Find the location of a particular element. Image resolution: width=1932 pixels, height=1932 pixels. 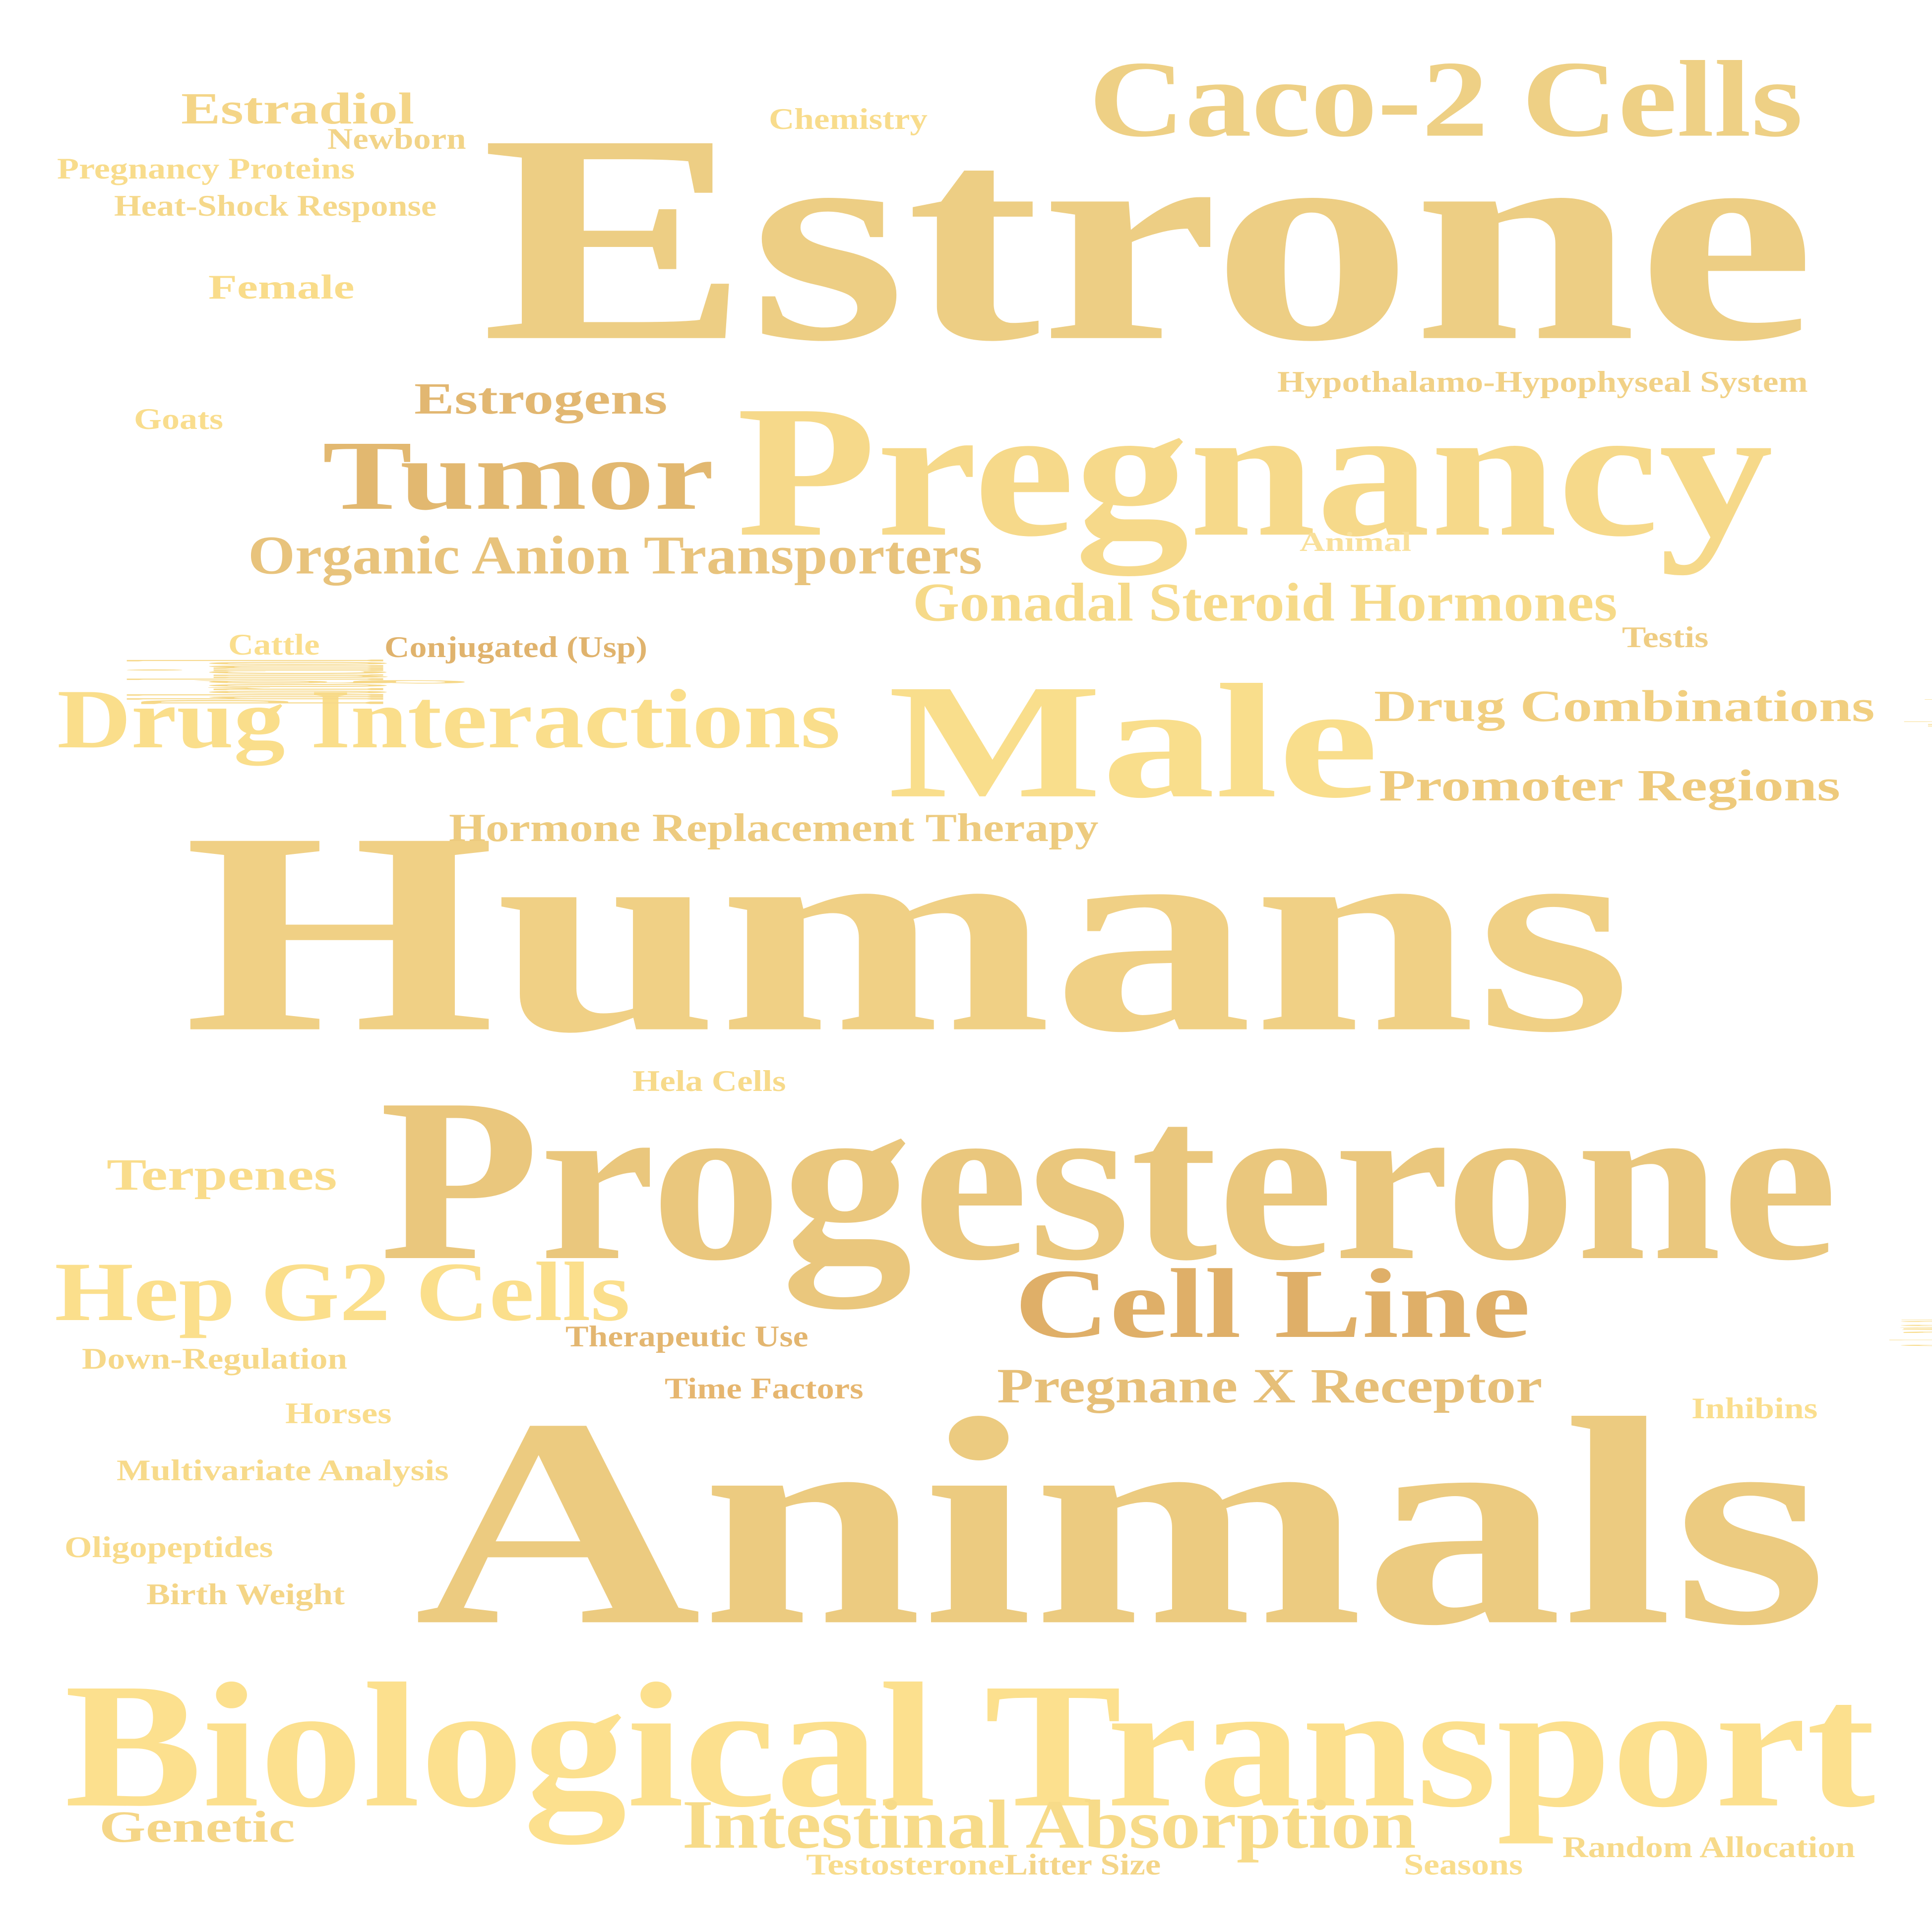

word-cell-line: Cell Line is located at coordinates (1272, 1304).